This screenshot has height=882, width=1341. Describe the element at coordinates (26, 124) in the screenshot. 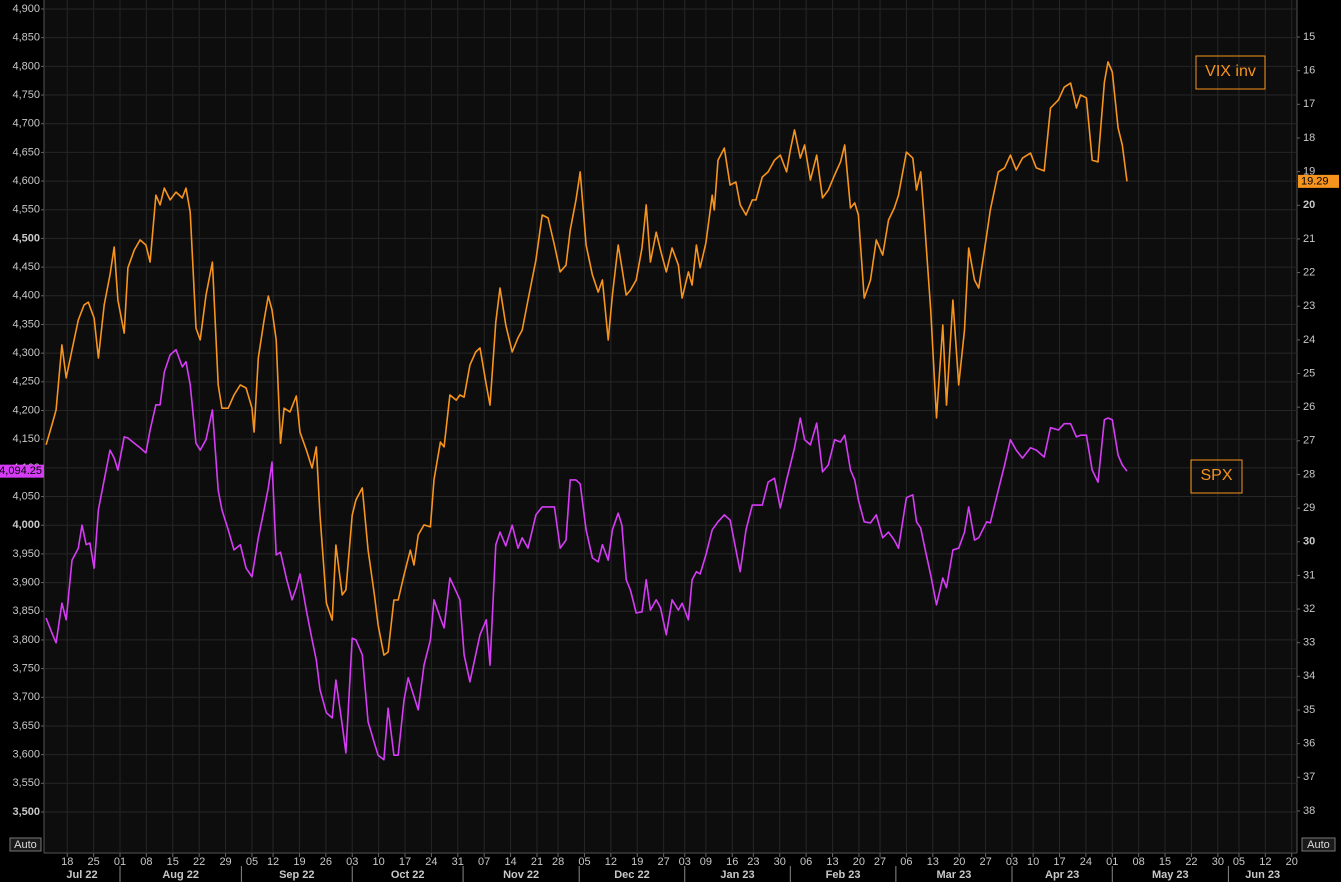

I see `y-tick-label: 4,700` at that location.